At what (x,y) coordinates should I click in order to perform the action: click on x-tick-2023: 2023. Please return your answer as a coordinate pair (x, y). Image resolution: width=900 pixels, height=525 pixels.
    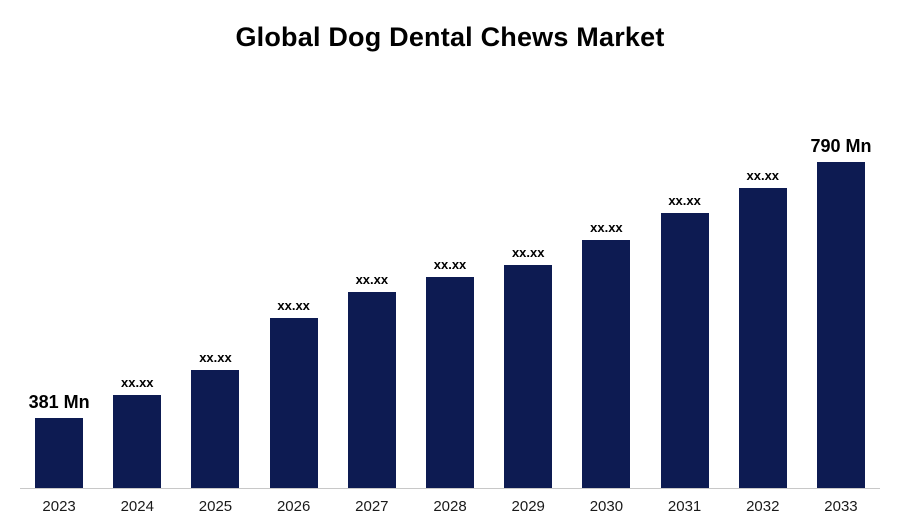
    Looking at the image, I should click on (59, 506).